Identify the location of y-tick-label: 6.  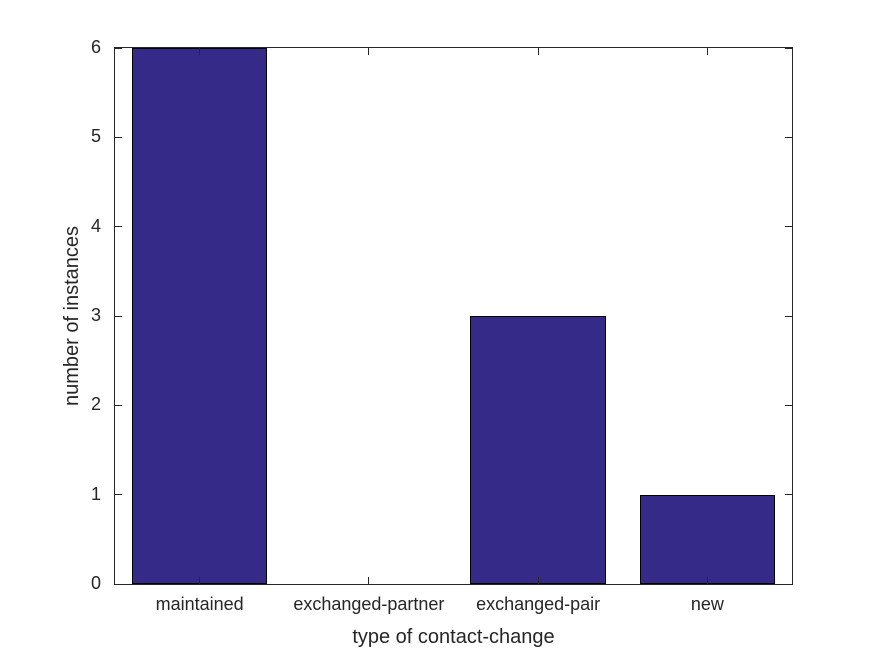
(95, 47).